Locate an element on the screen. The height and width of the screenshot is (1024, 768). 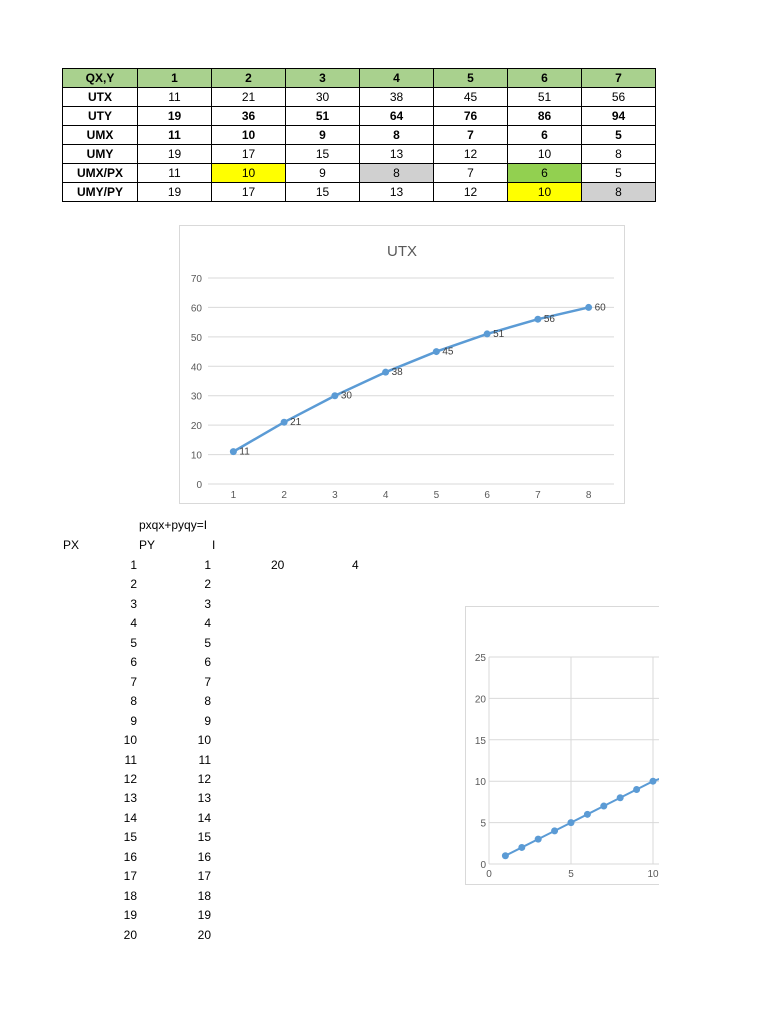
table-cell: 6 is located at coordinates (544, 135).